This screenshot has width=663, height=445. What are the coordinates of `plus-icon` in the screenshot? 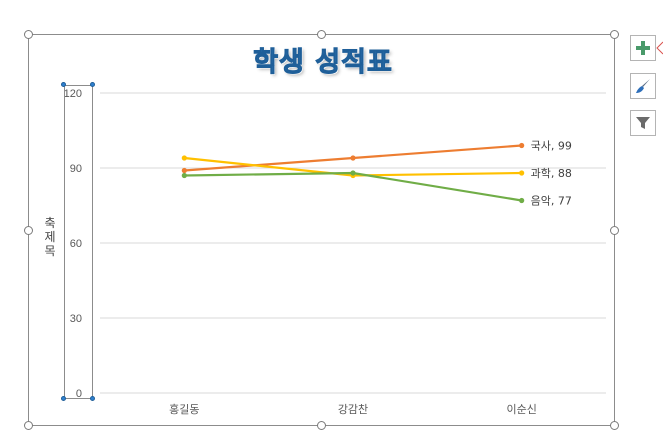 It's located at (643, 48).